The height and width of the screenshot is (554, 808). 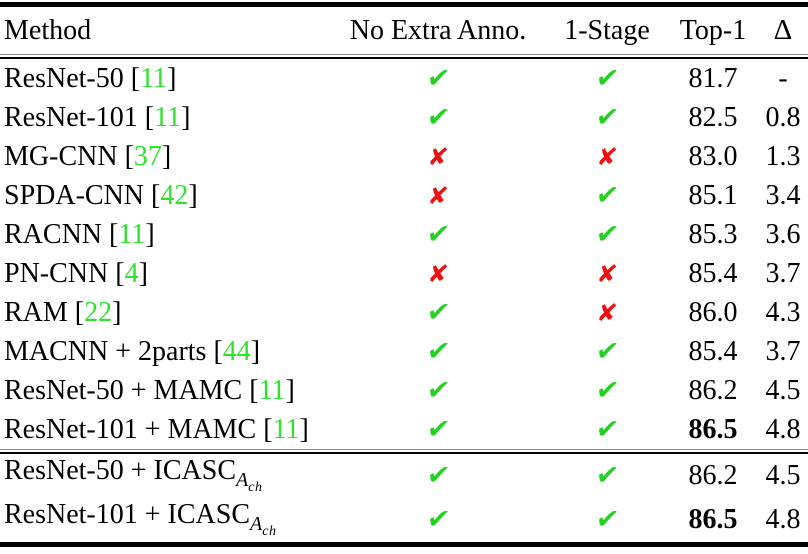 I want to click on citation-link: [4], so click(x=131, y=273).